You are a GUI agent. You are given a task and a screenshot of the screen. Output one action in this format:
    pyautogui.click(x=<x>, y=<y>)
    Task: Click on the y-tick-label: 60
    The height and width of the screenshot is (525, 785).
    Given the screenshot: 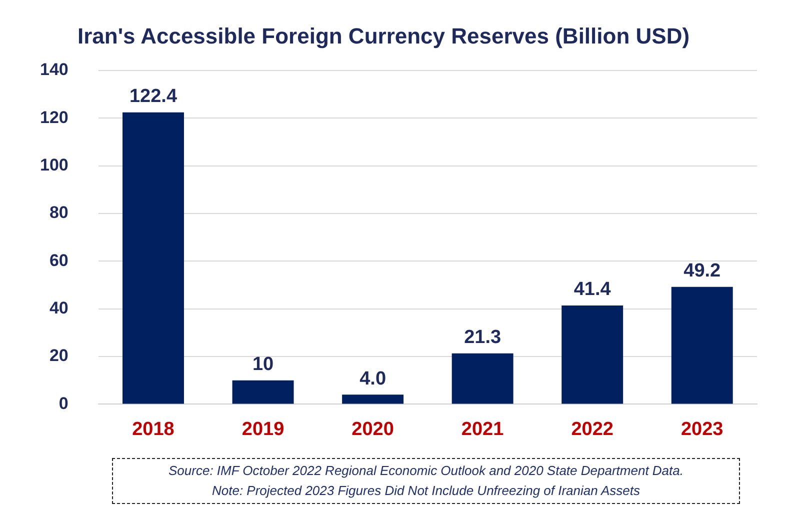 What is the action you would take?
    pyautogui.click(x=58, y=260)
    